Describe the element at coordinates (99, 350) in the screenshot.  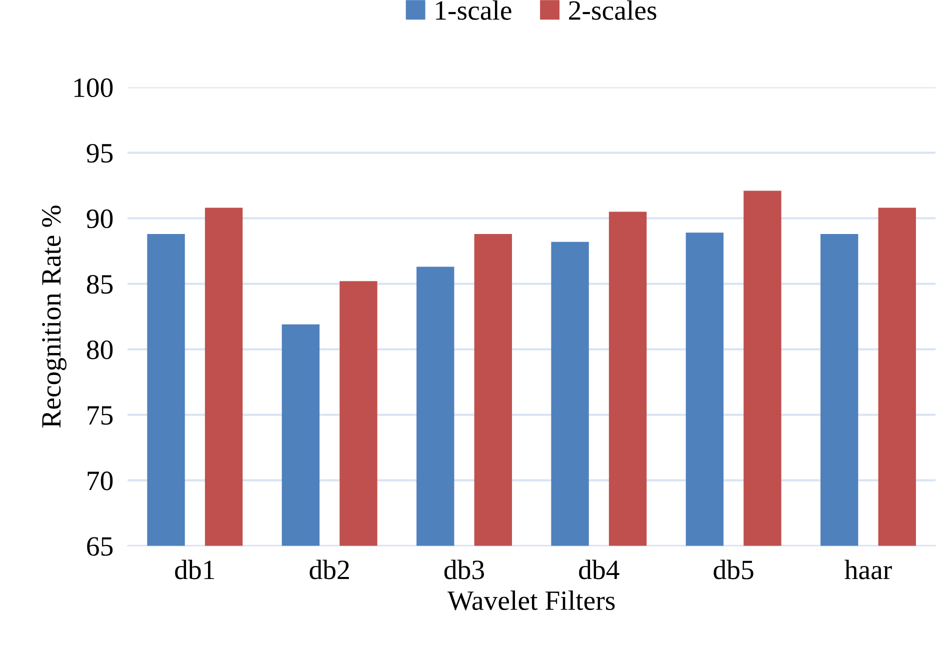
I see `y-tick-label: 80` at that location.